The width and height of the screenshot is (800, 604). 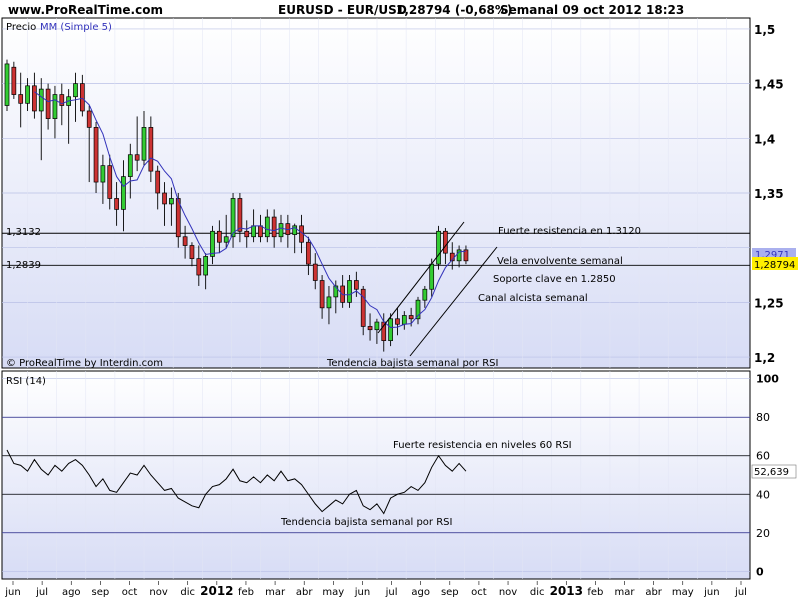 What do you see at coordinates (760, 571) in the screenshot?
I see `rsi-tick-label: 0` at bounding box center [760, 571].